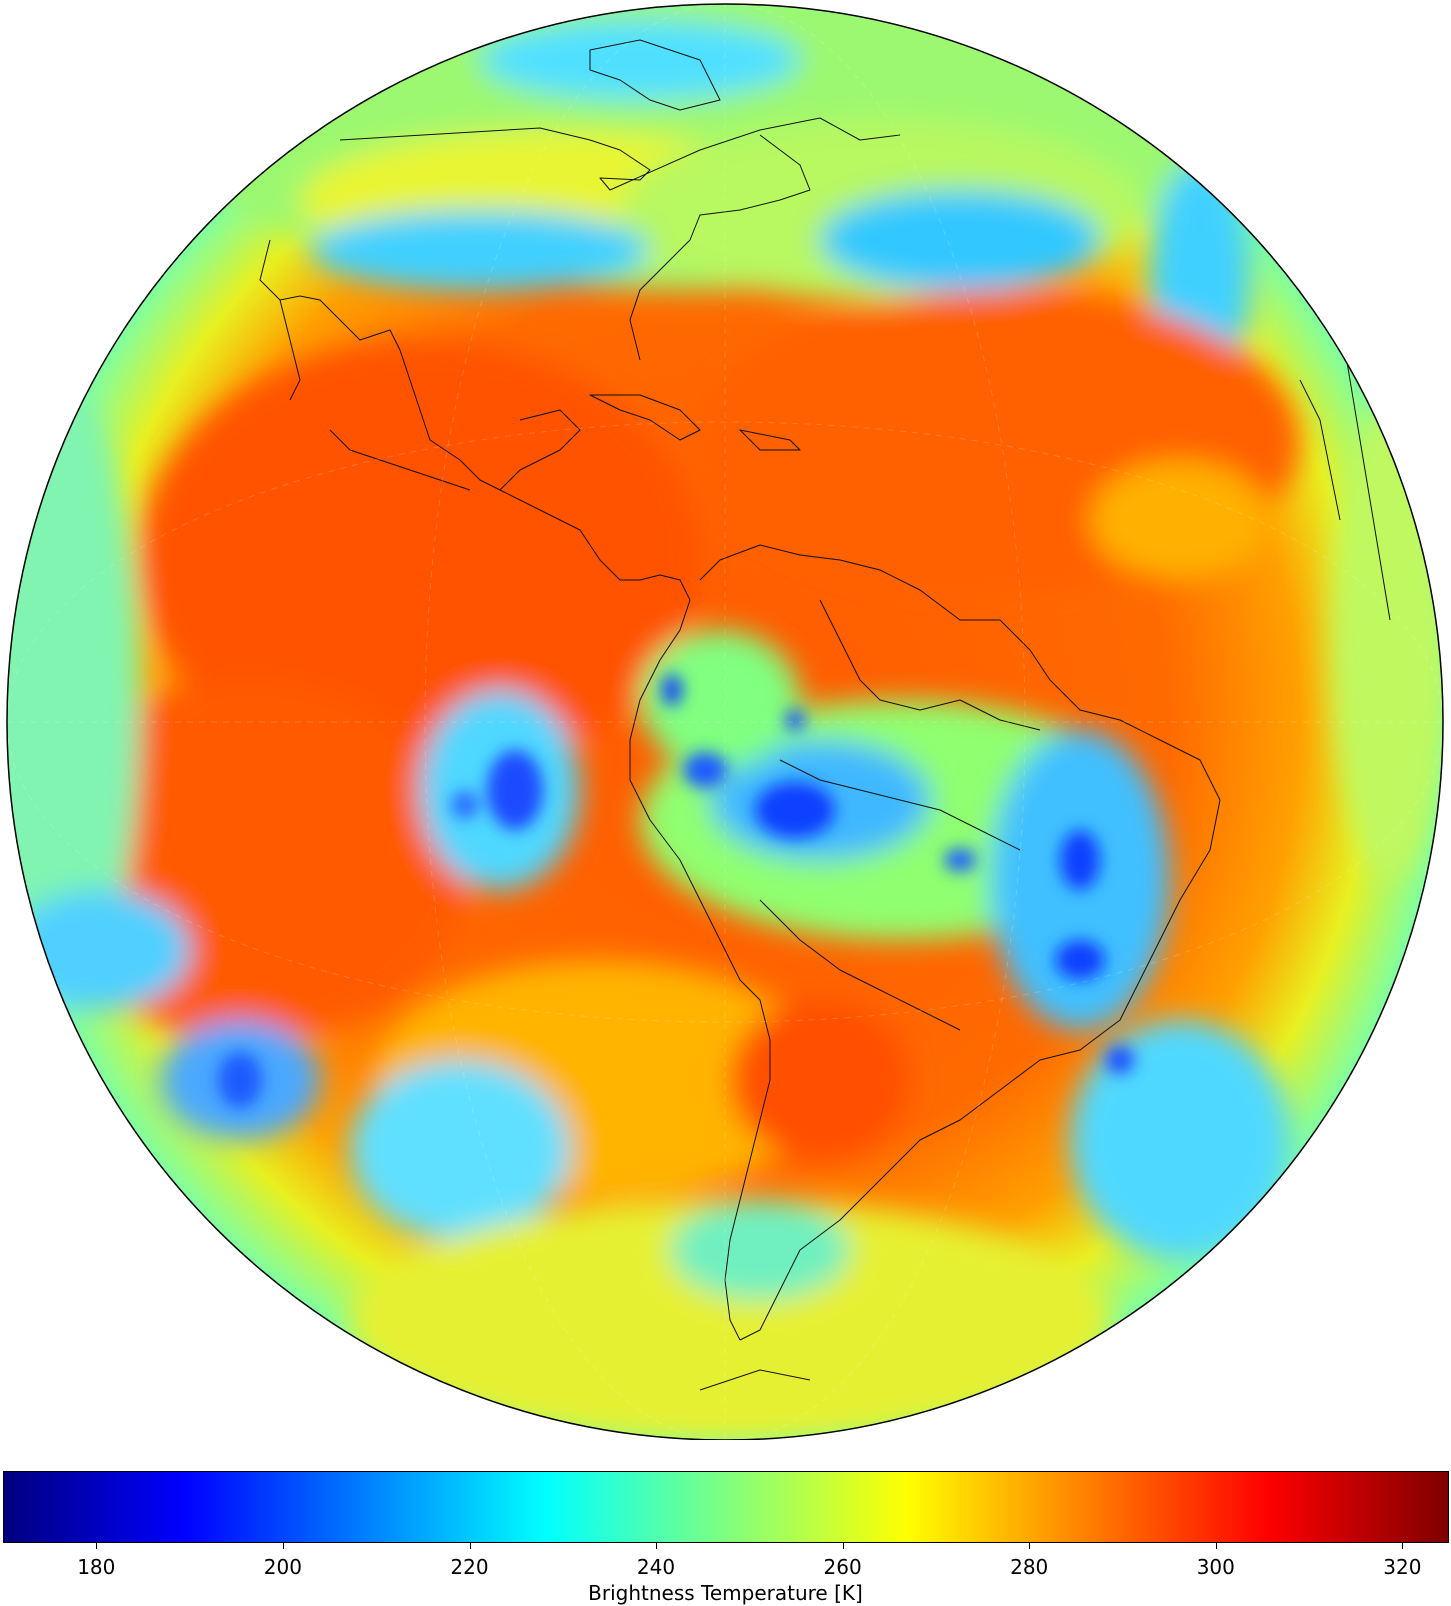  Describe the element at coordinates (282, 1567) in the screenshot. I see `colorbar-tick-label: 200` at that location.